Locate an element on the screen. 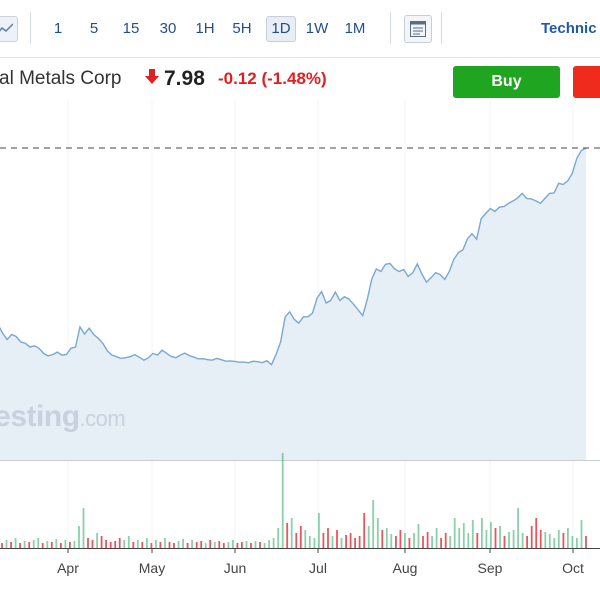 This screenshot has height=600, width=600. interval-30: 30 is located at coordinates (168, 28).